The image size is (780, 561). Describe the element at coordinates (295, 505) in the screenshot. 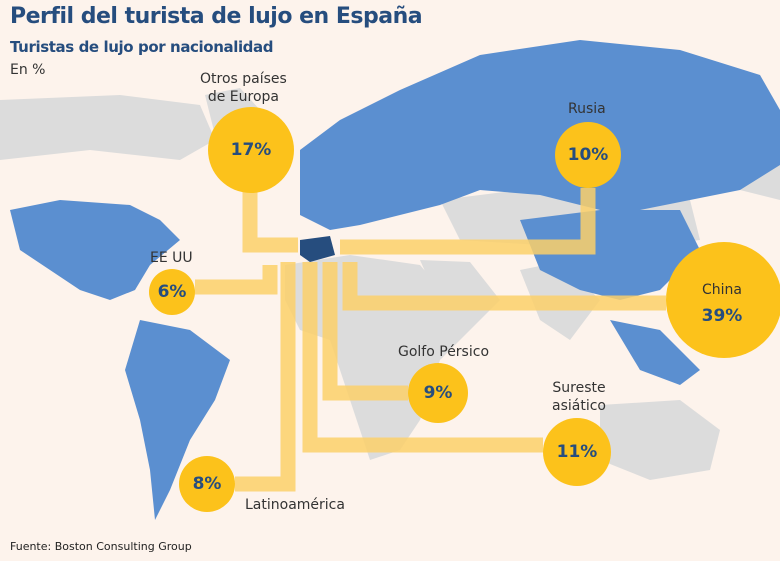

I see `label-latam: Latinoamérica` at that location.